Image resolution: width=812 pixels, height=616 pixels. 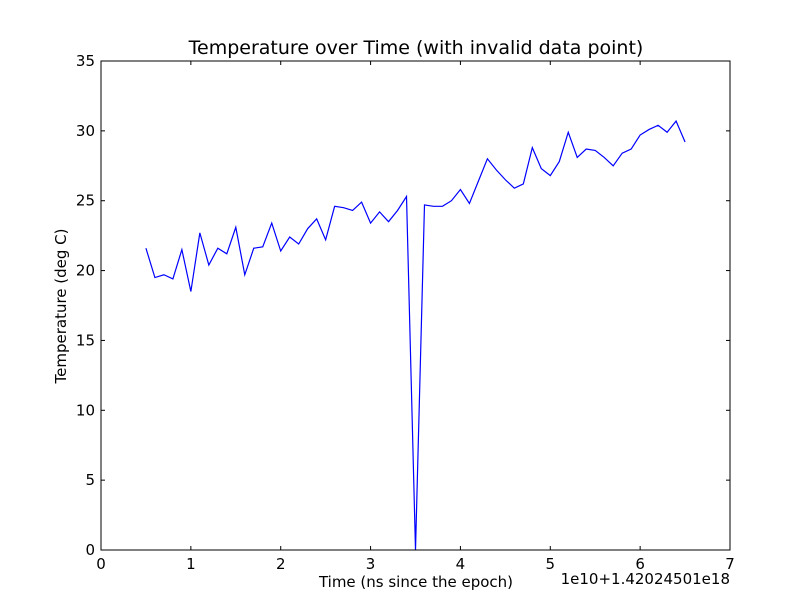 I want to click on y-tick-label: 35, so click(x=85, y=61).